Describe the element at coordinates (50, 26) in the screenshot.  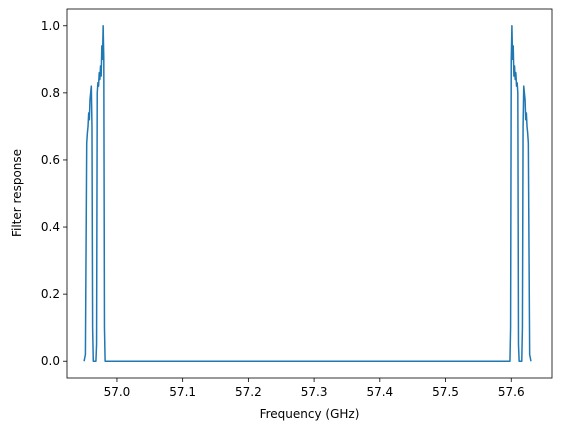
I see `y-tick-label: 1.0` at that location.